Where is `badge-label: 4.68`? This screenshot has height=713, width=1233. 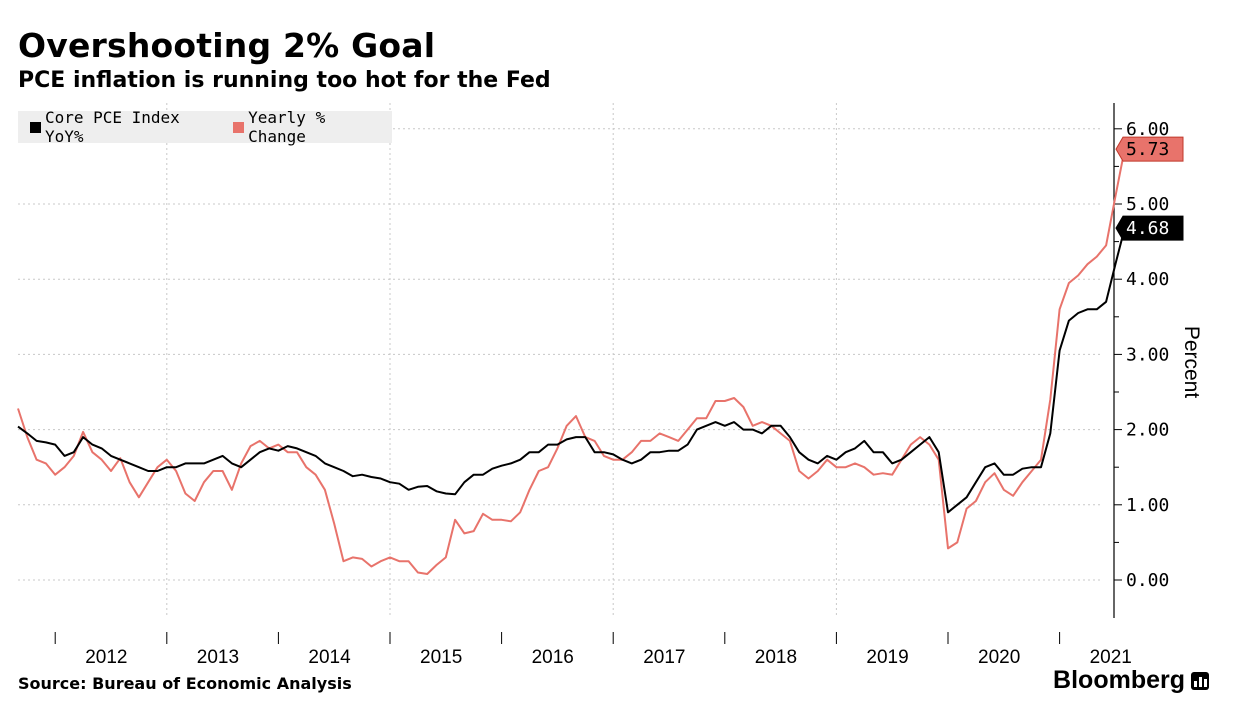
badge-label: 4.68 is located at coordinates (1147, 228).